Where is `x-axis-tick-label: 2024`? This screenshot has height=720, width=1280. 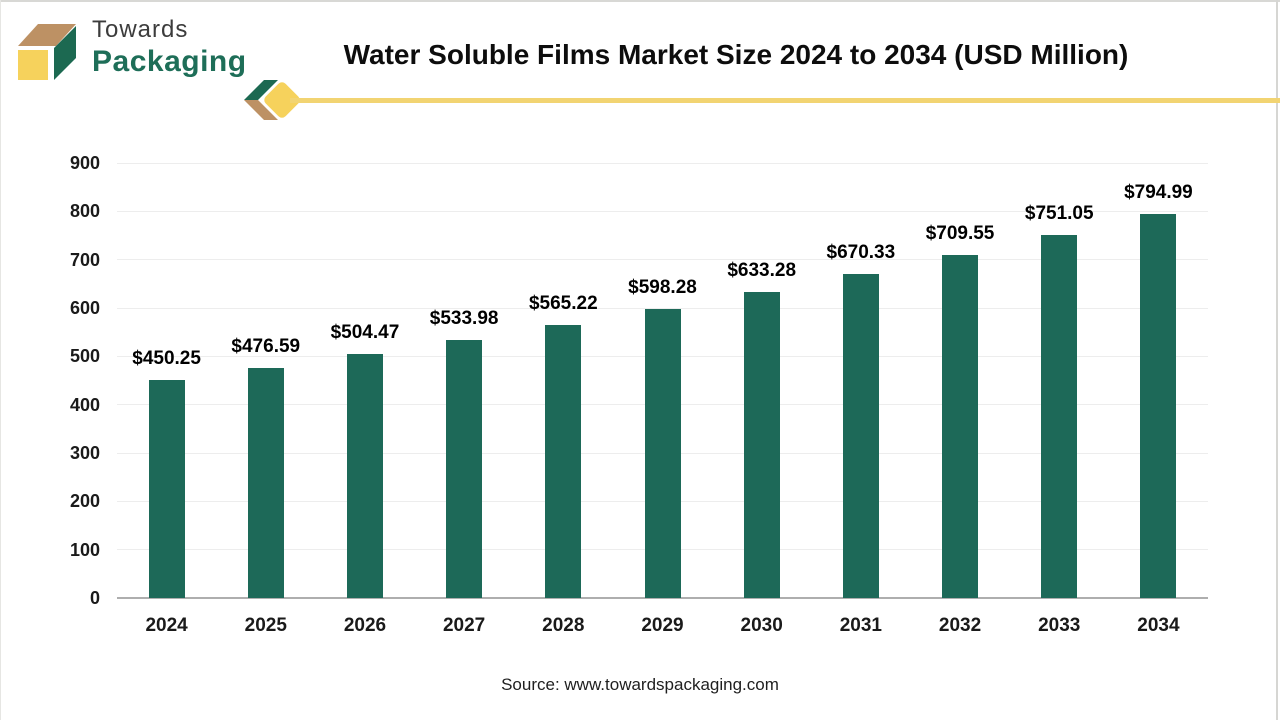 x-axis-tick-label: 2024 is located at coordinates (166, 625).